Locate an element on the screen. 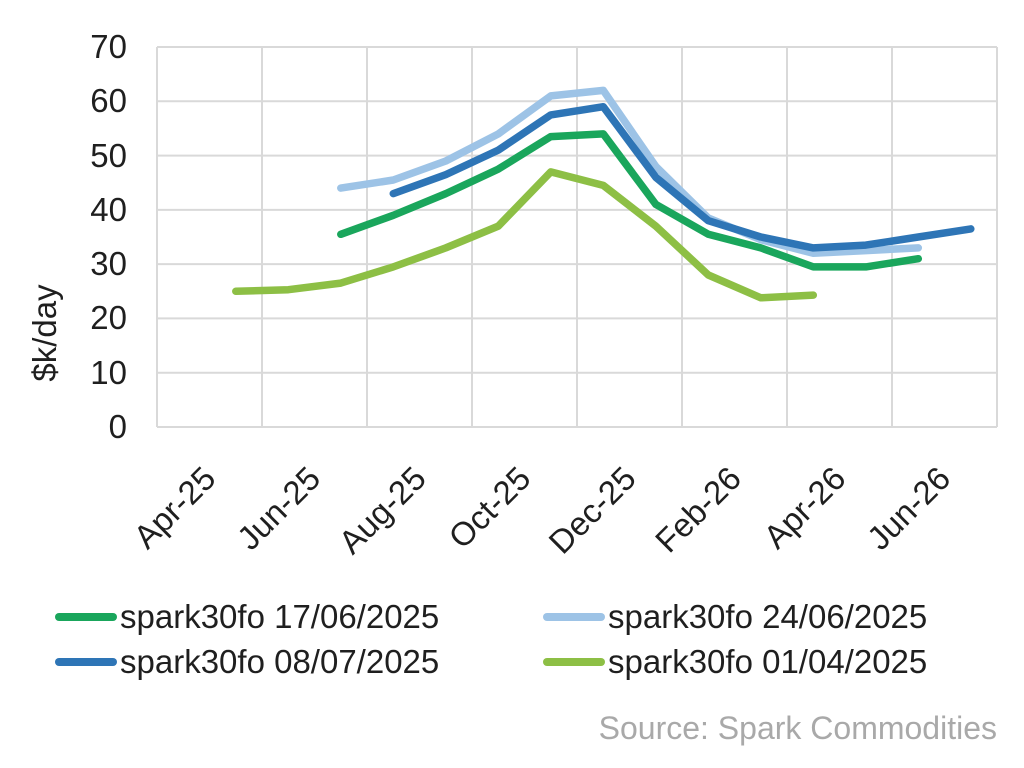  legend-item-spark30fo-01-04-2025: spark30fo 01/04/2025 is located at coordinates (769, 662).